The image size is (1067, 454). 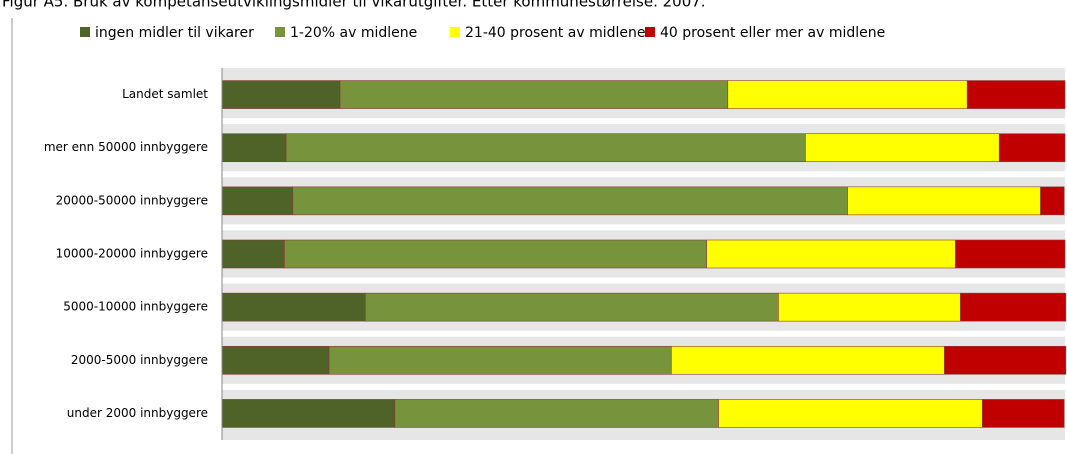 What do you see at coordinates (555, 33) in the screenshot?
I see `legend-label: 21-40 prosent av midlene` at bounding box center [555, 33].